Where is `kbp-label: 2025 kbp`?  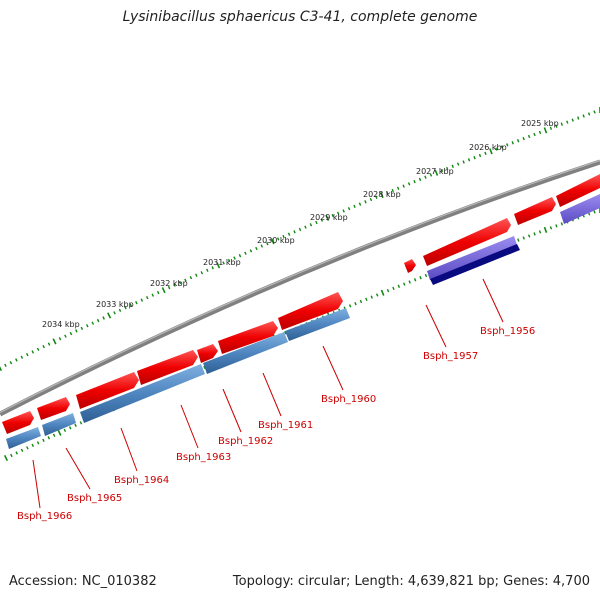 kbp-label: 2025 kbp is located at coordinates (540, 123).